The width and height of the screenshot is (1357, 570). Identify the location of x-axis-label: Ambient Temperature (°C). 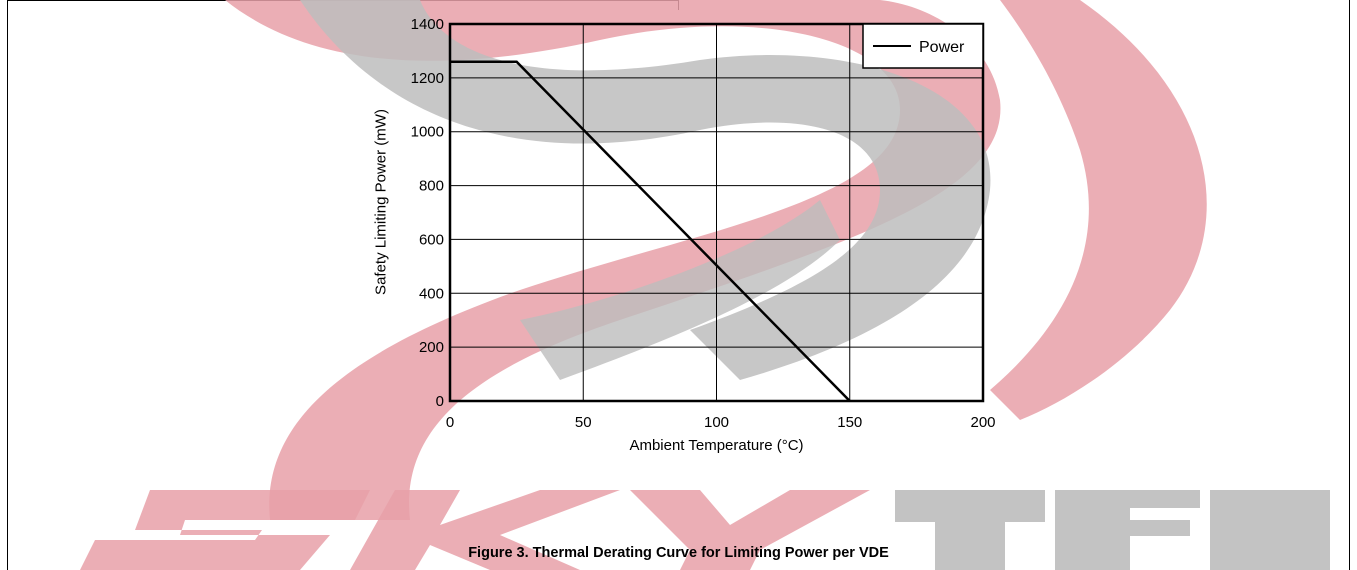
(716, 445).